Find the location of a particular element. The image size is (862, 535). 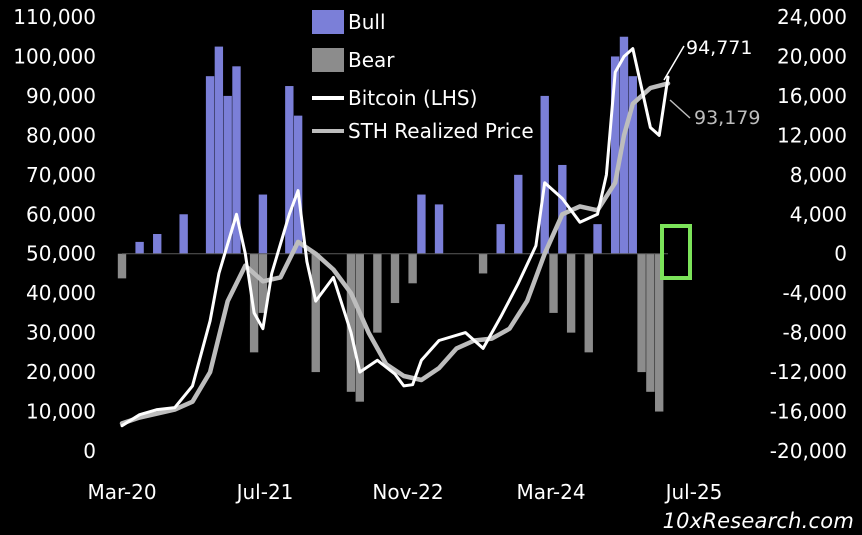

left-axis-tick-label: 110,000 is located at coordinates (54, 17).